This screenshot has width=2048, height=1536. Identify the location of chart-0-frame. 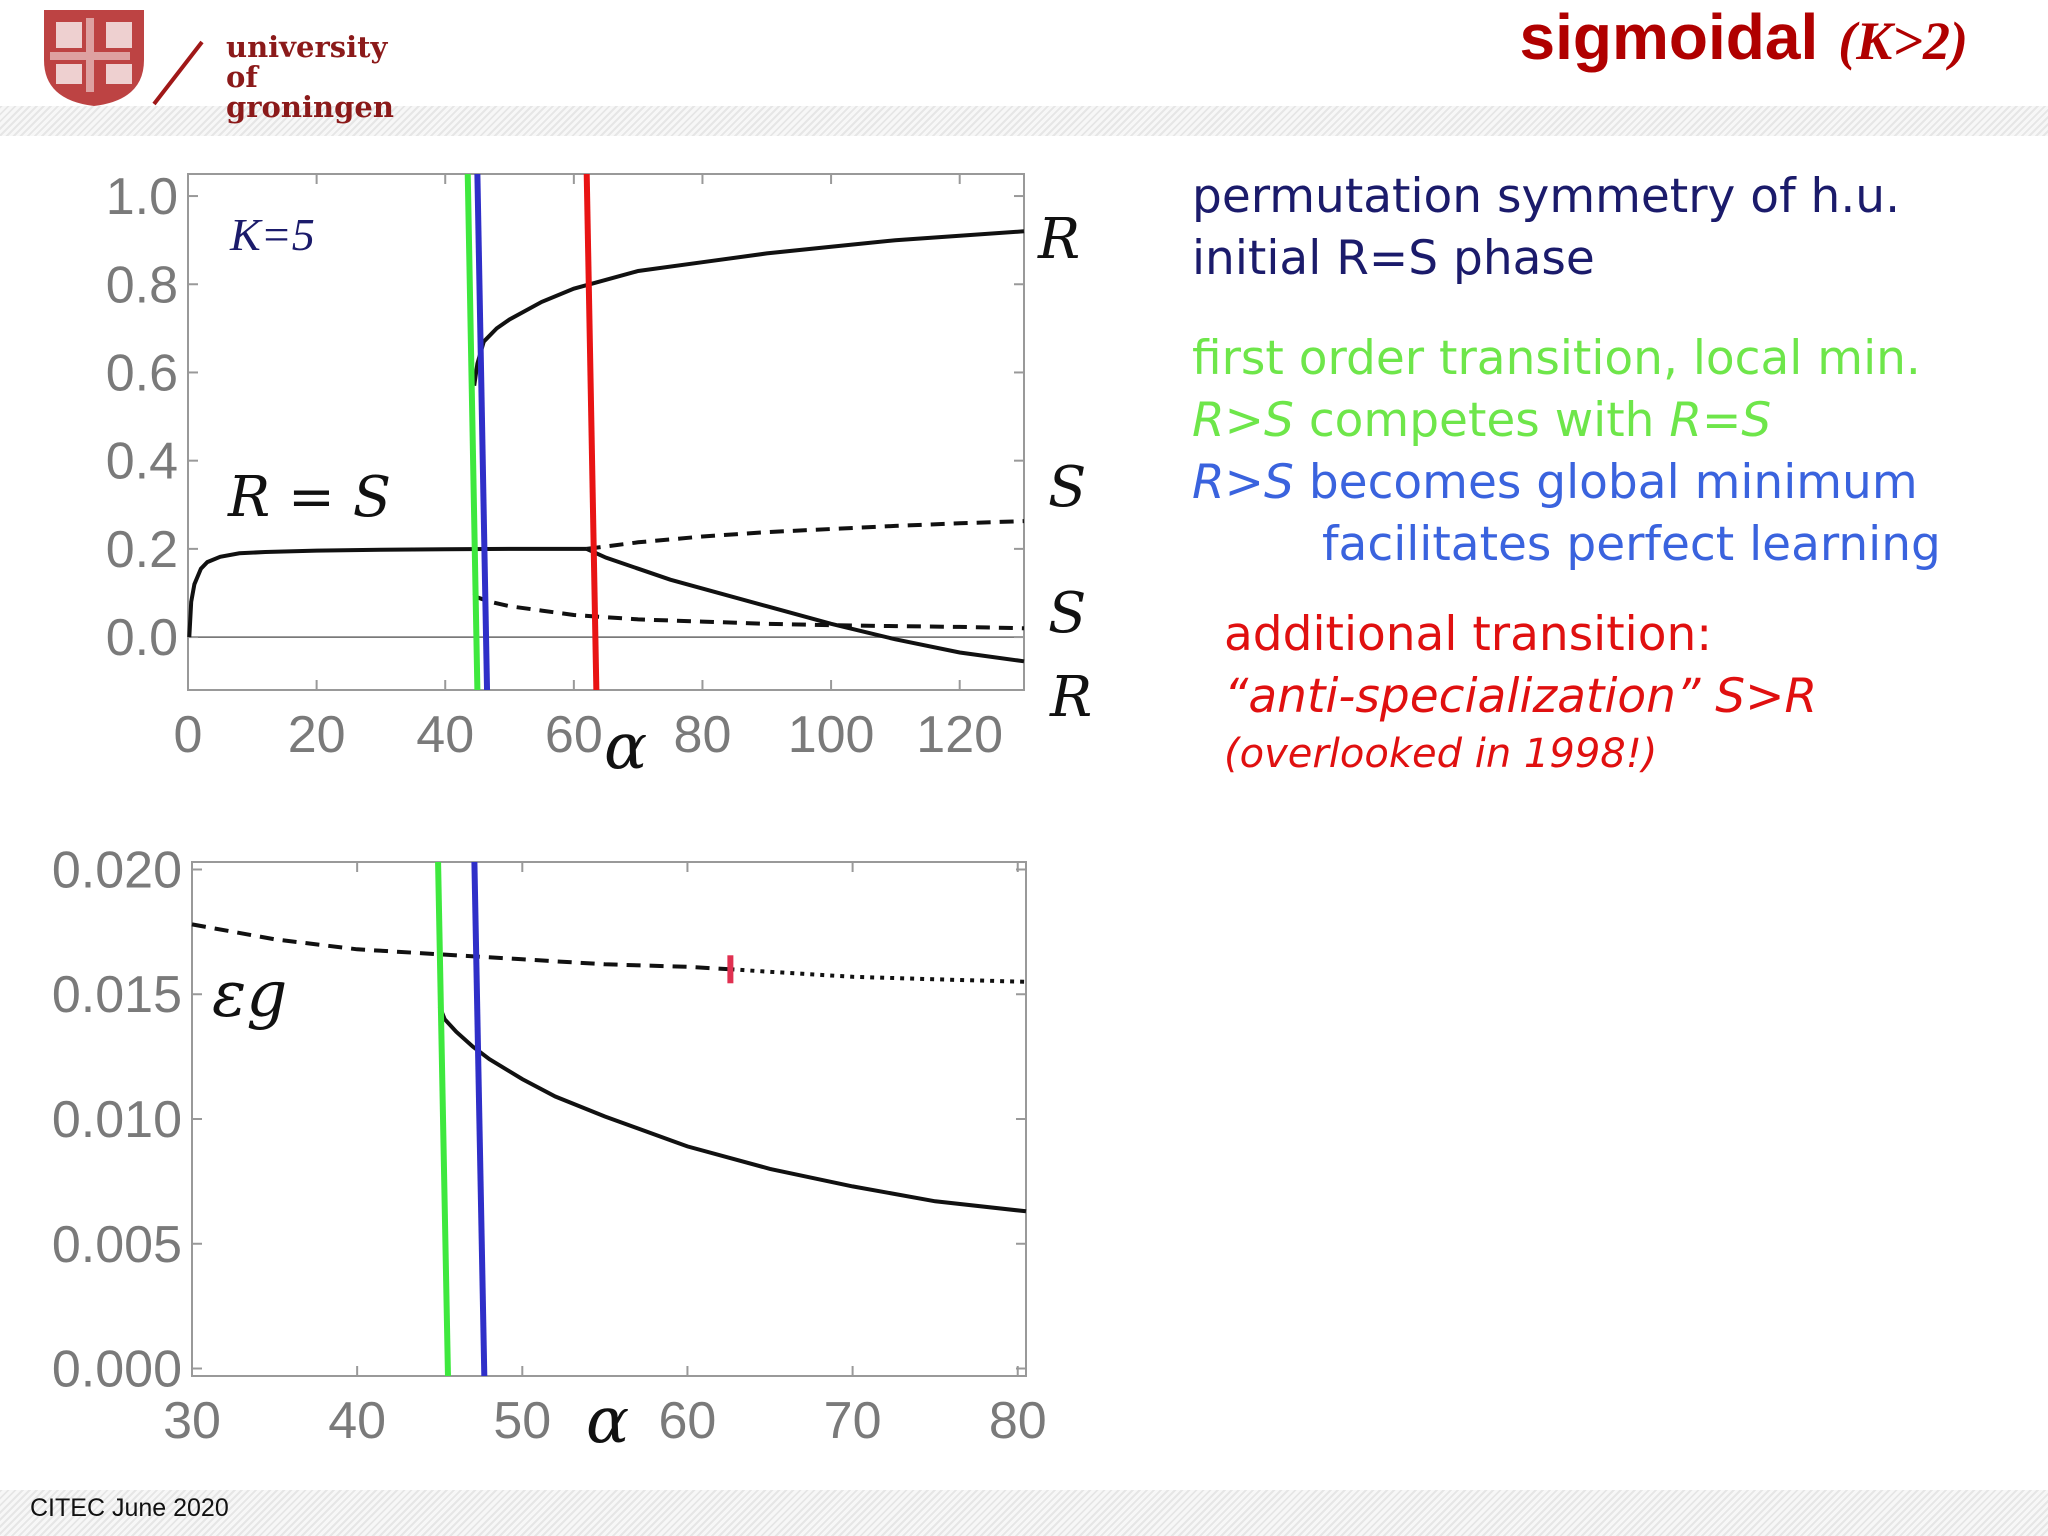
(606, 432).